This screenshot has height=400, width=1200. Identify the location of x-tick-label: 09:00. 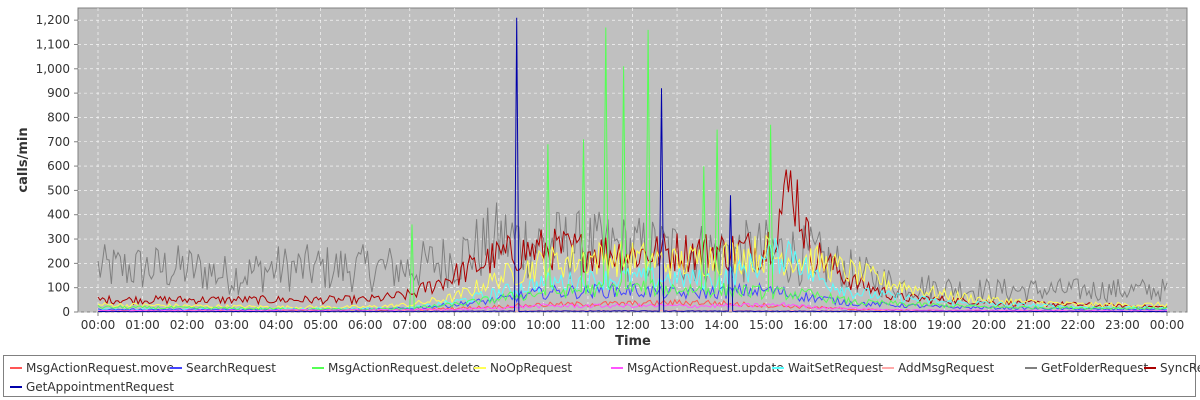
(499, 325).